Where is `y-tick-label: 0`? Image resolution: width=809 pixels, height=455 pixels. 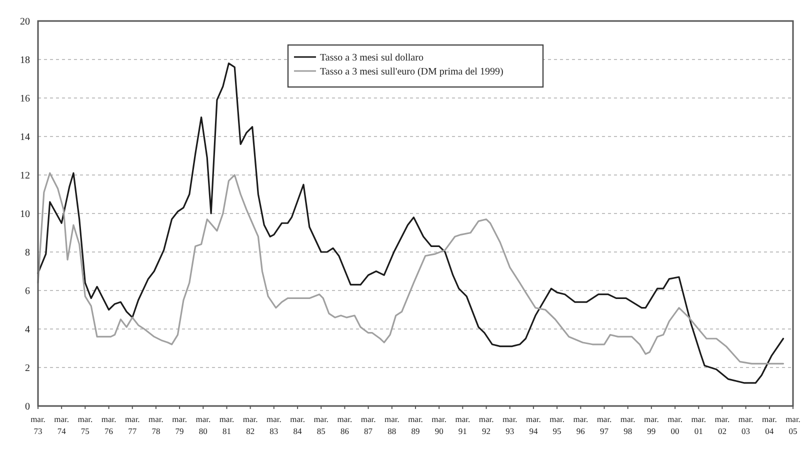
y-tick-label: 0 is located at coordinates (27, 407).